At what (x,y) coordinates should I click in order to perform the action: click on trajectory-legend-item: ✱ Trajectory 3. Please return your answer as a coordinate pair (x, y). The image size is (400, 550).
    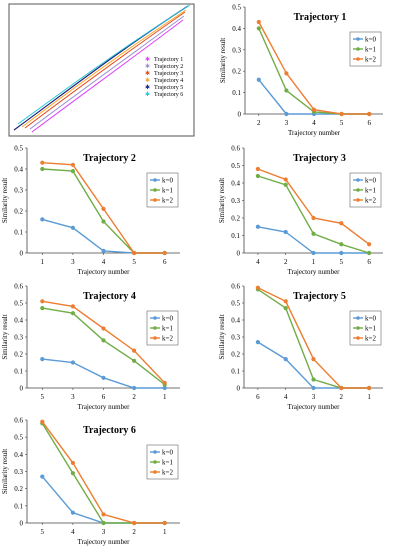
    Looking at the image, I should click on (164, 73).